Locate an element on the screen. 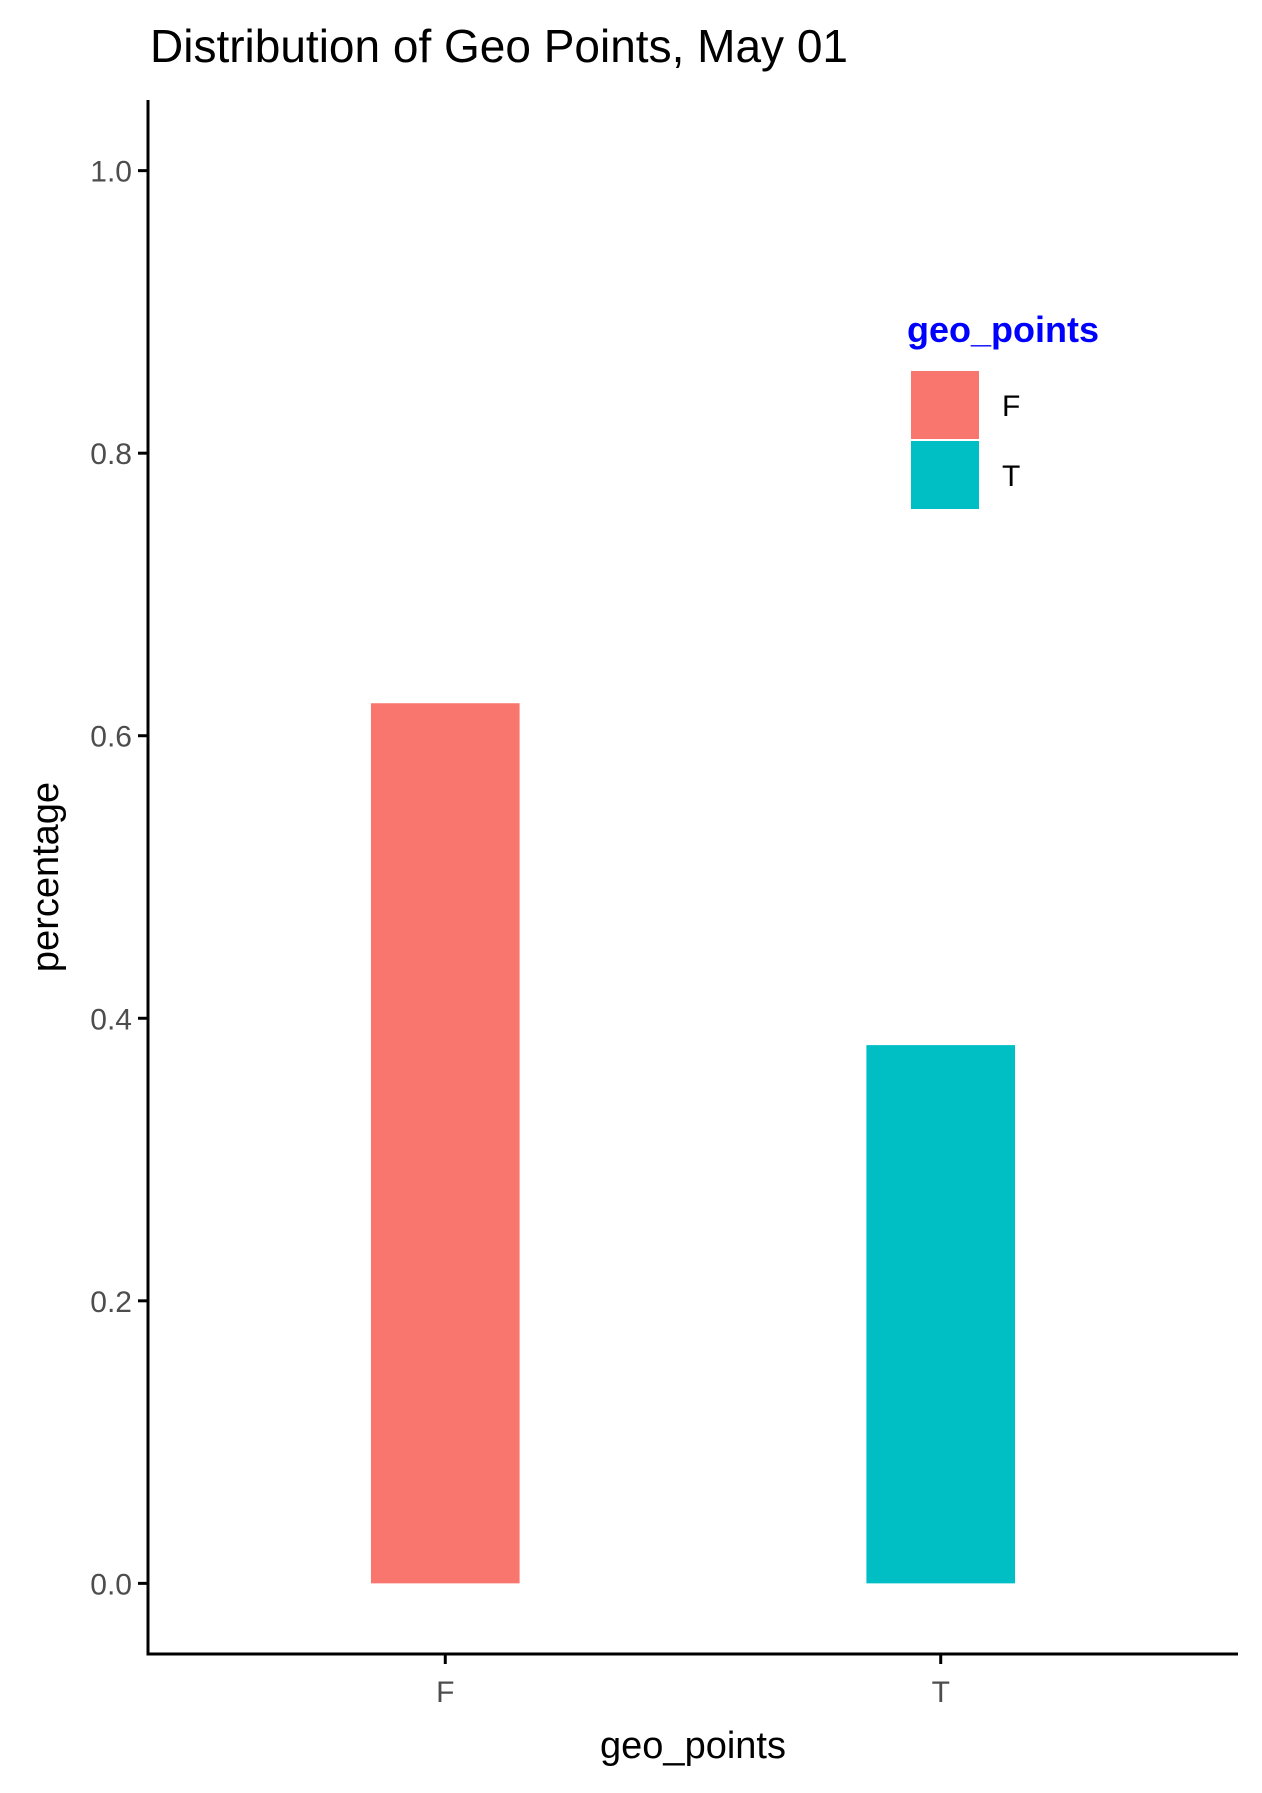  y-tick-label: 0.2 is located at coordinates (111, 1302).